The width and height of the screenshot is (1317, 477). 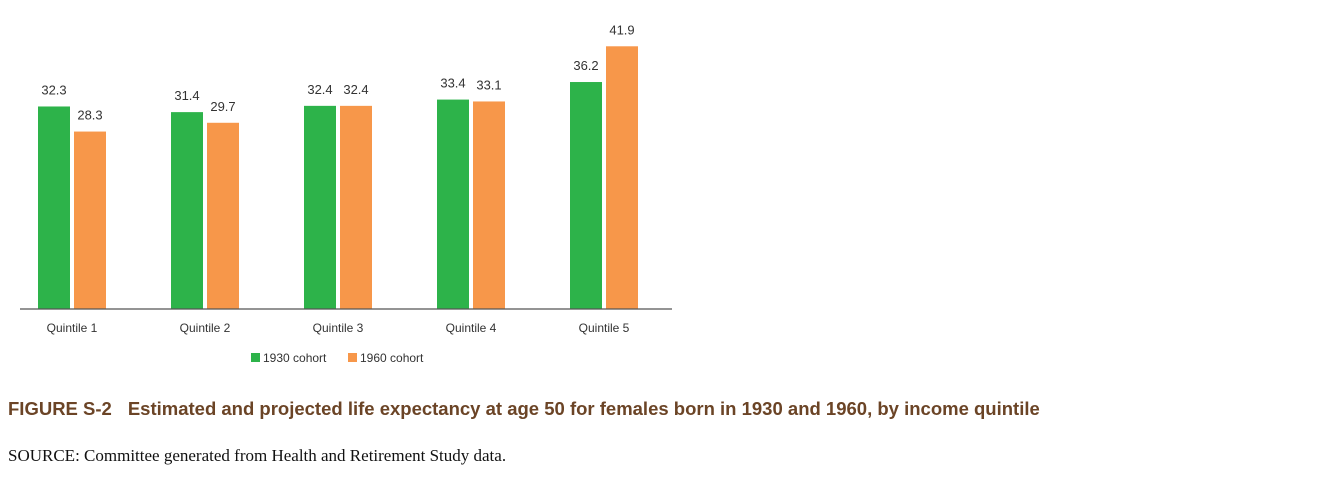 I want to click on bar-quintile-4-1960-cohort, so click(x=489, y=205).